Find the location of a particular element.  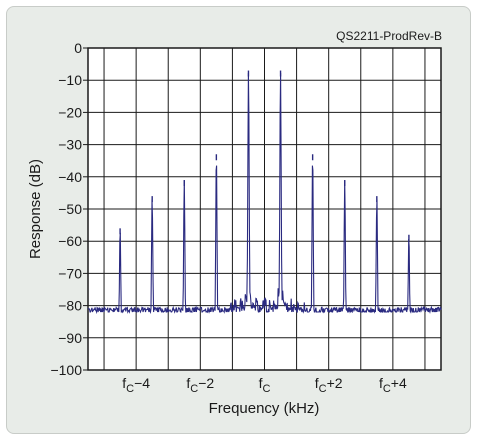

y-tick-label: −50 is located at coordinates (70, 209).